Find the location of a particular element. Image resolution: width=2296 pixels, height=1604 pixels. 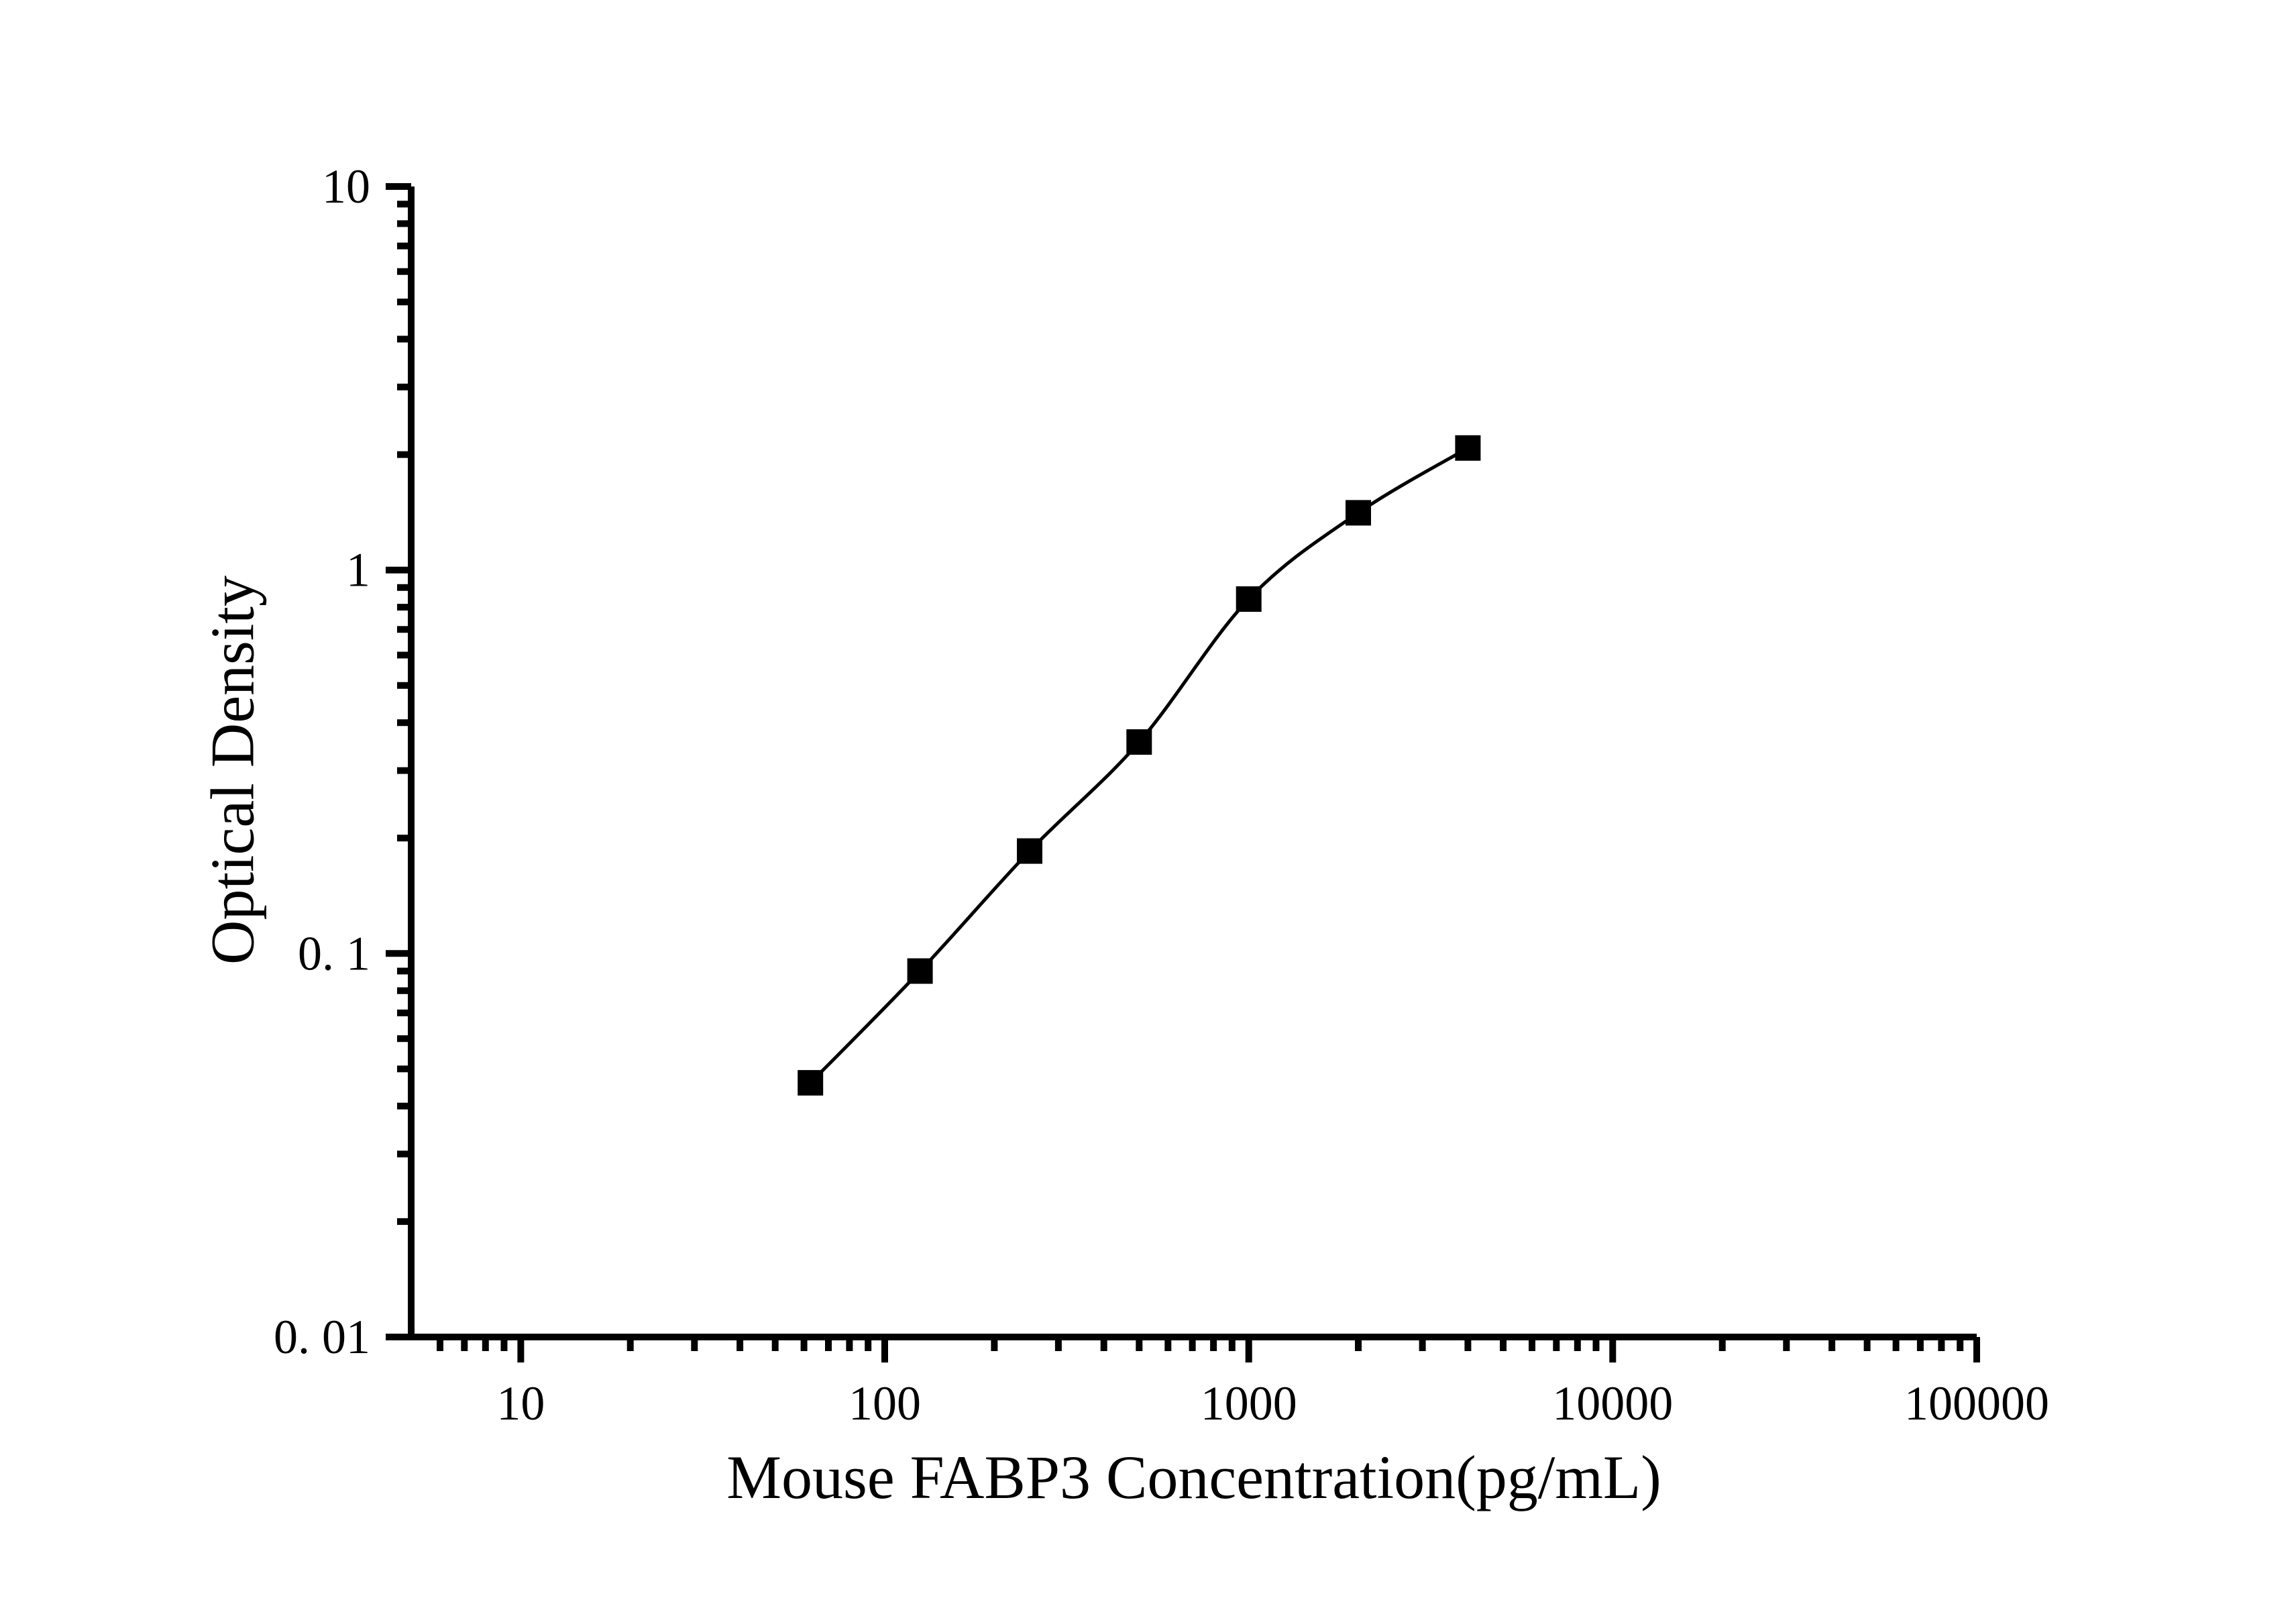

x-tick-label: 10000 is located at coordinates (1612, 1403).